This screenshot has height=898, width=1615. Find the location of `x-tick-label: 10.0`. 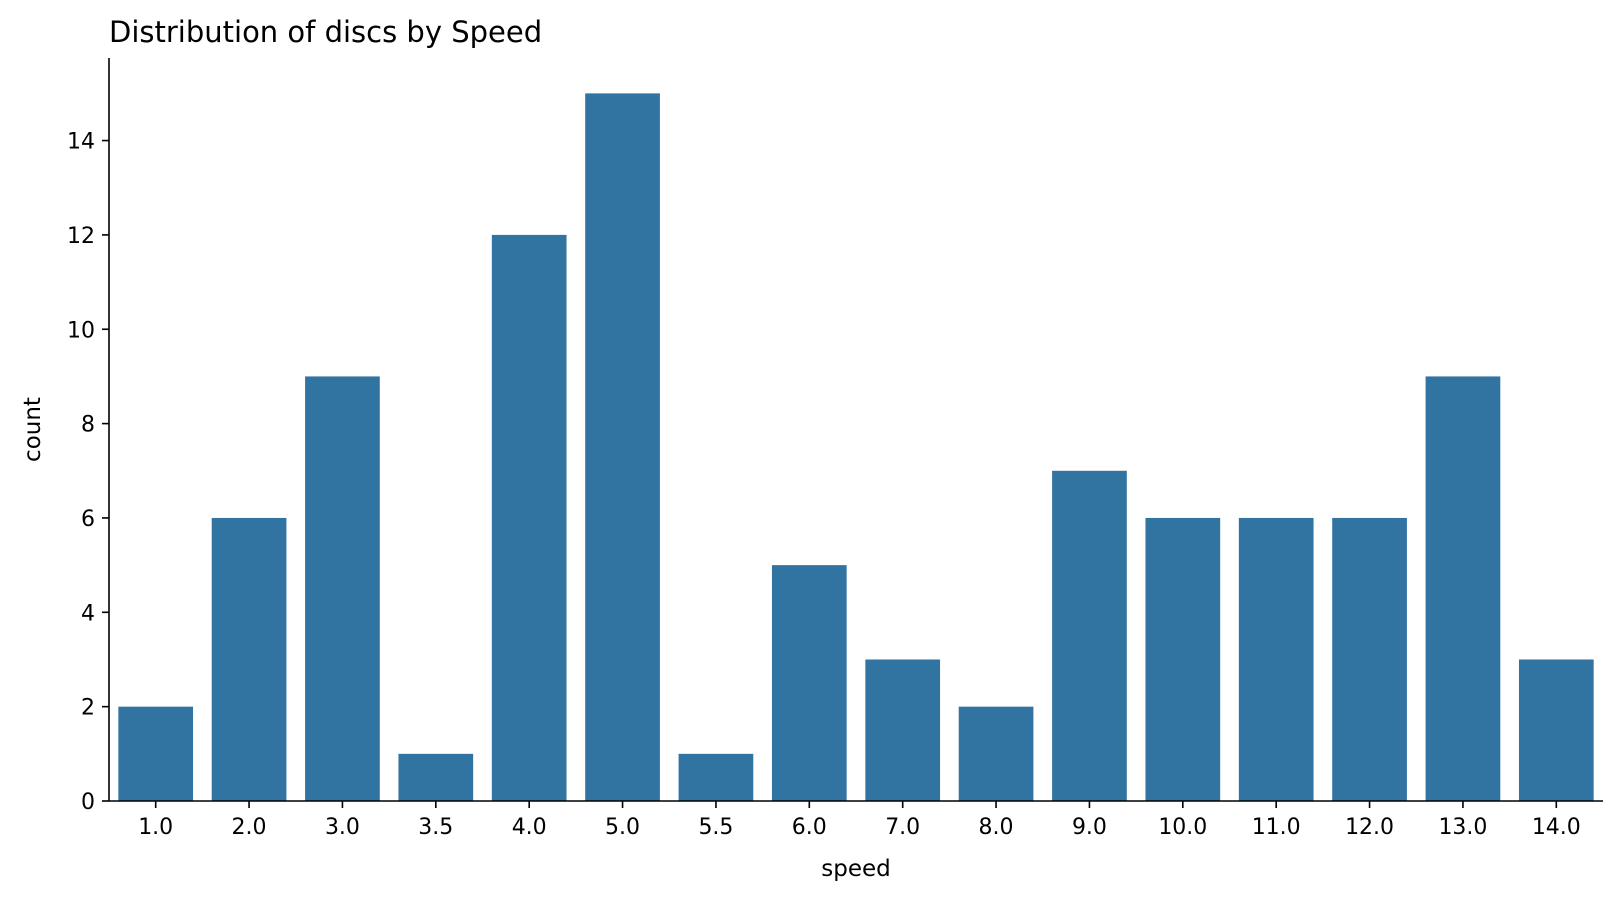

x-tick-label: 10.0 is located at coordinates (1182, 827).